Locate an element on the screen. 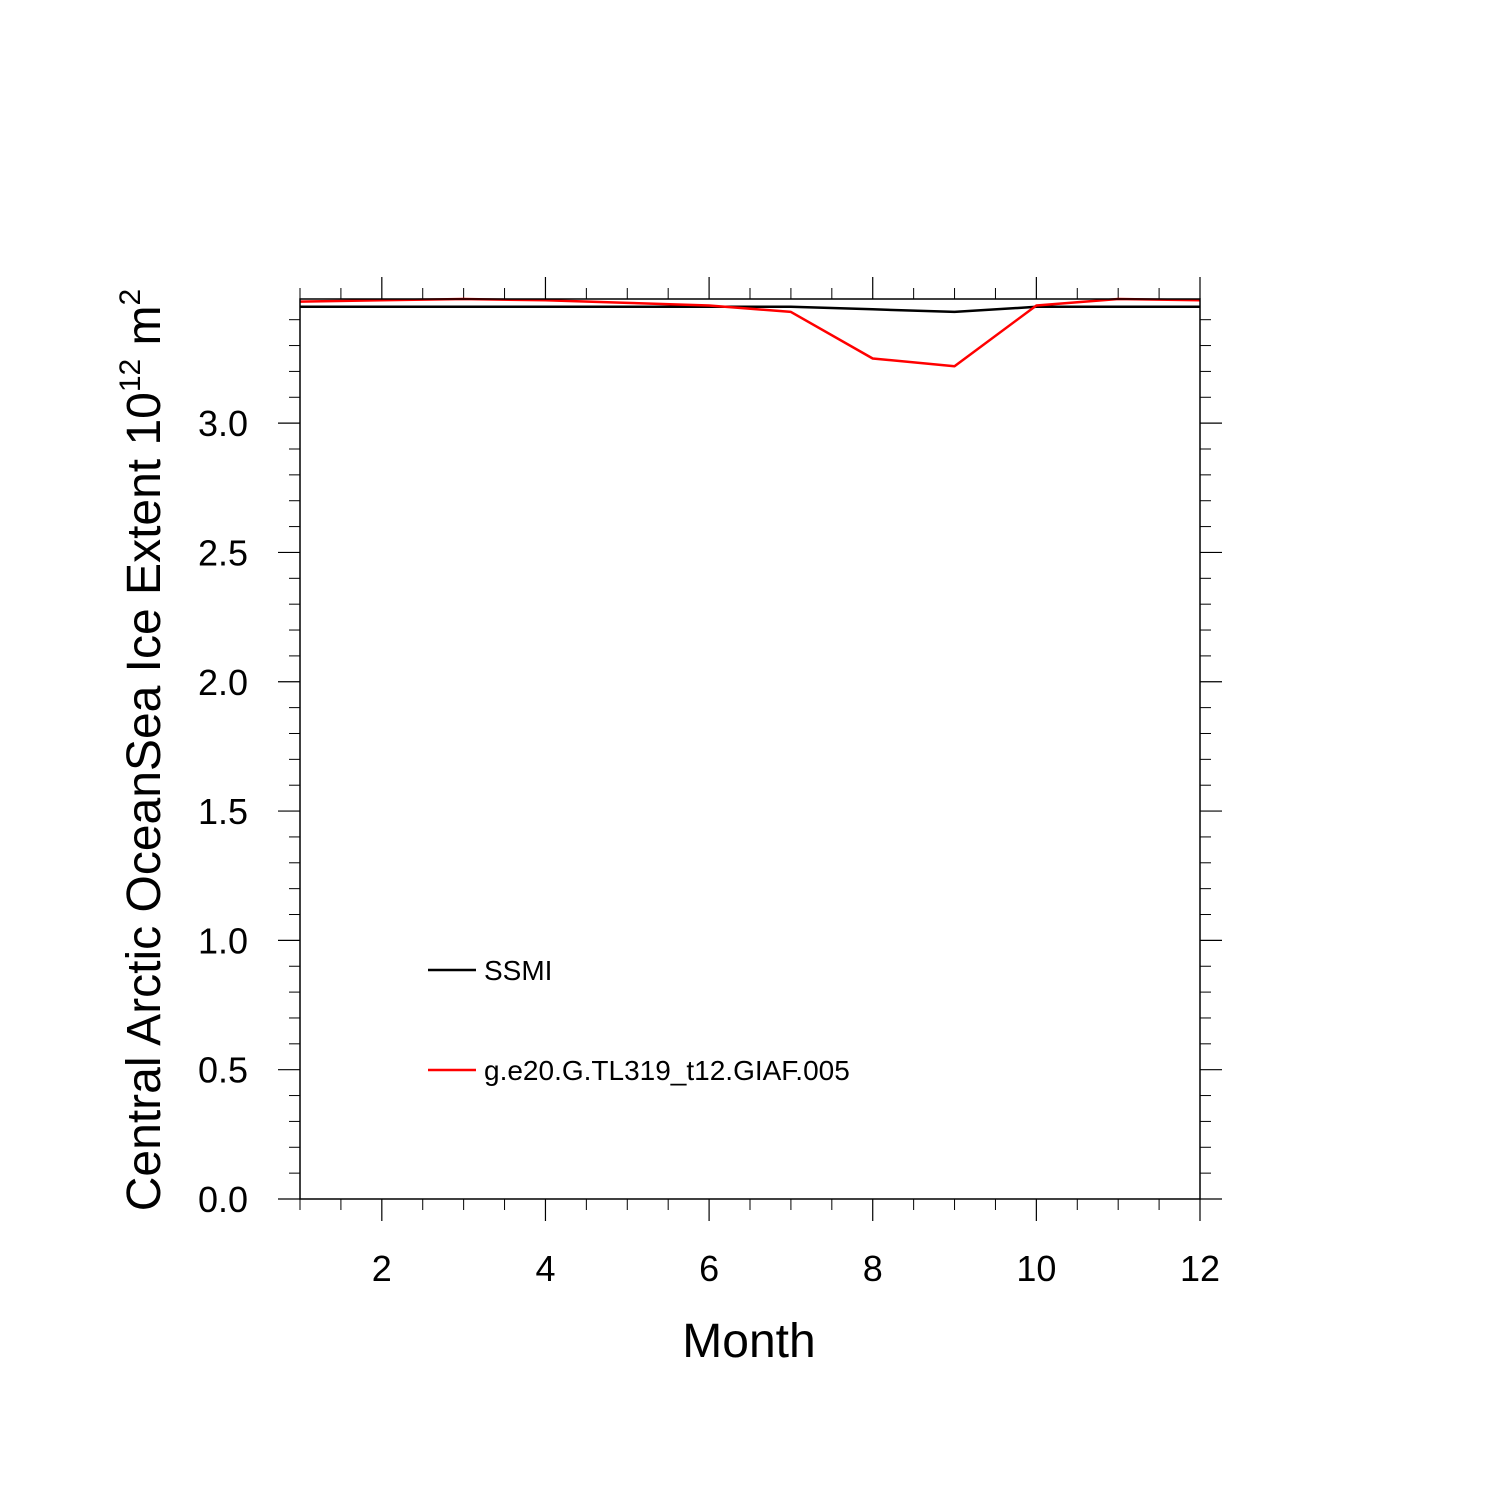 The image size is (1500, 1500). series-lines is located at coordinates (750, 332).